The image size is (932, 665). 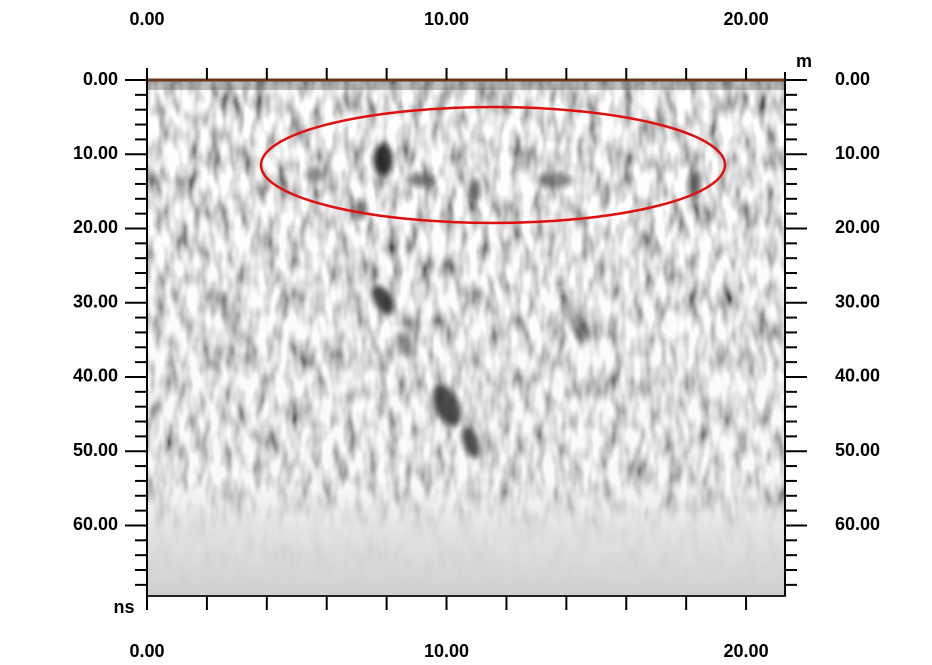 I want to click on x-tick-label-bottom: 20.00, so click(x=746, y=651).